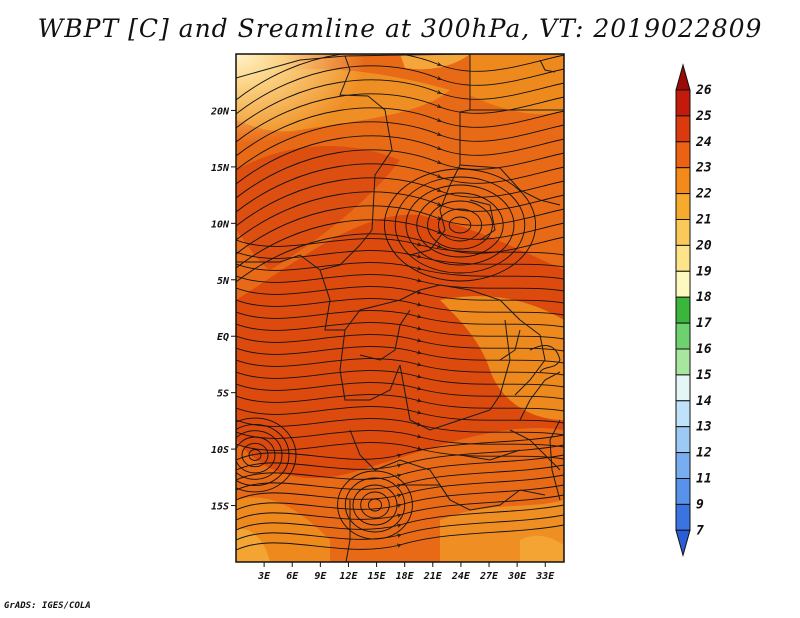 The width and height of the screenshot is (800, 618). What do you see at coordinates (223, 309) in the screenshot?
I see `latitude-axis: 20N 15N 10N 5N EQ 5S 10S 15S` at bounding box center [223, 309].